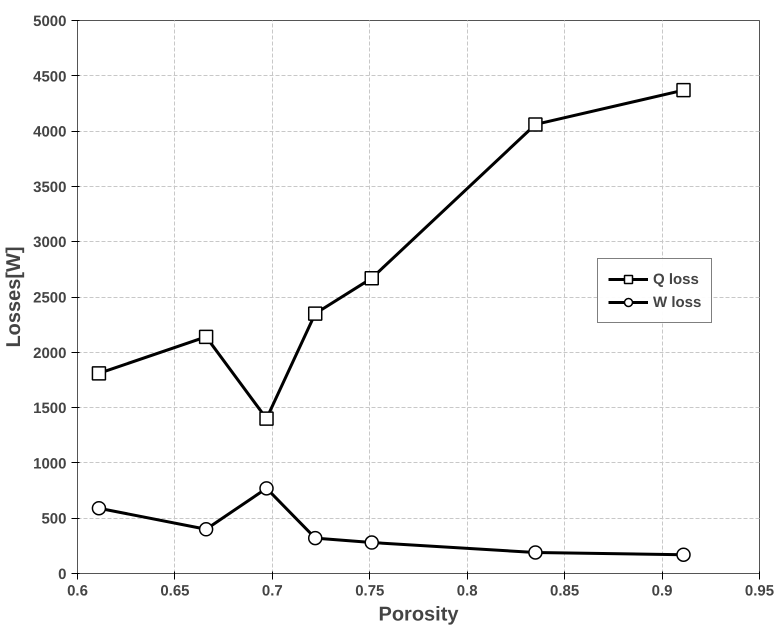 The image size is (784, 628). What do you see at coordinates (54, 519) in the screenshot?
I see `y-tick-label: 500` at bounding box center [54, 519].